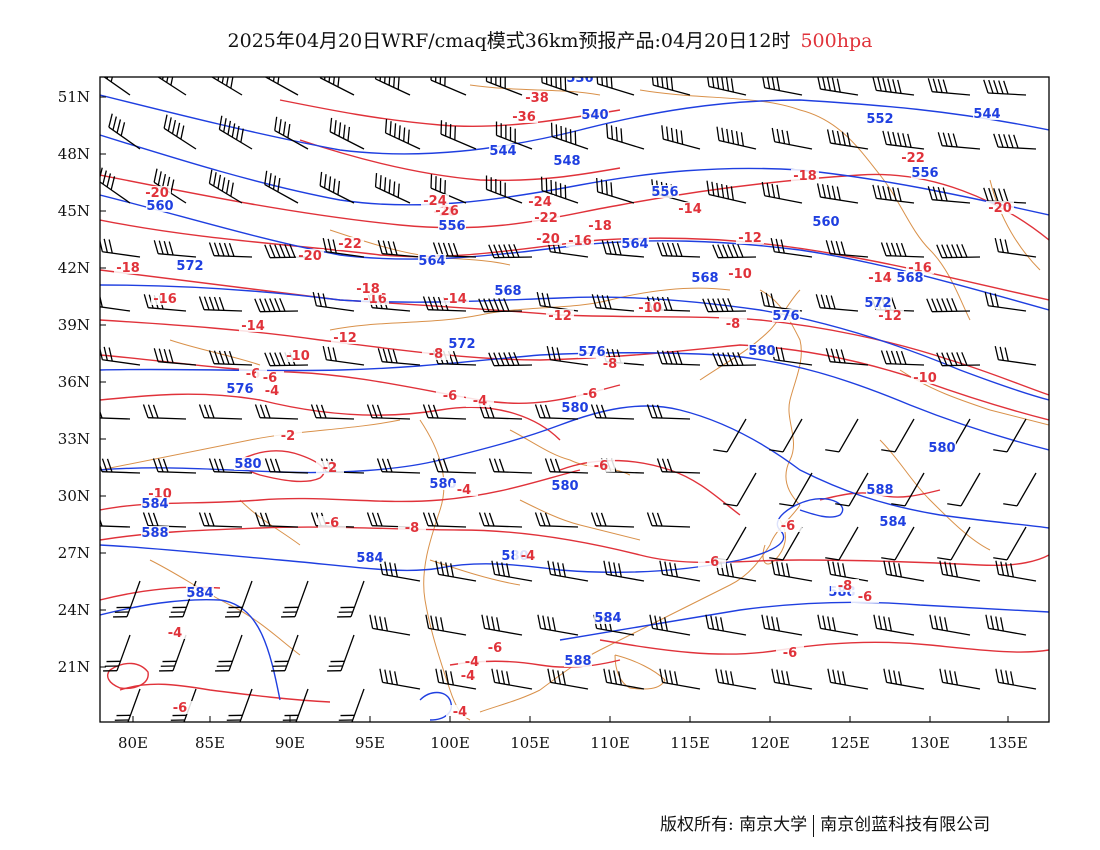 The height and width of the screenshot is (850, 1100). Describe the element at coordinates (566, 161) in the screenshot. I see `height-contour-label: 548` at that location.